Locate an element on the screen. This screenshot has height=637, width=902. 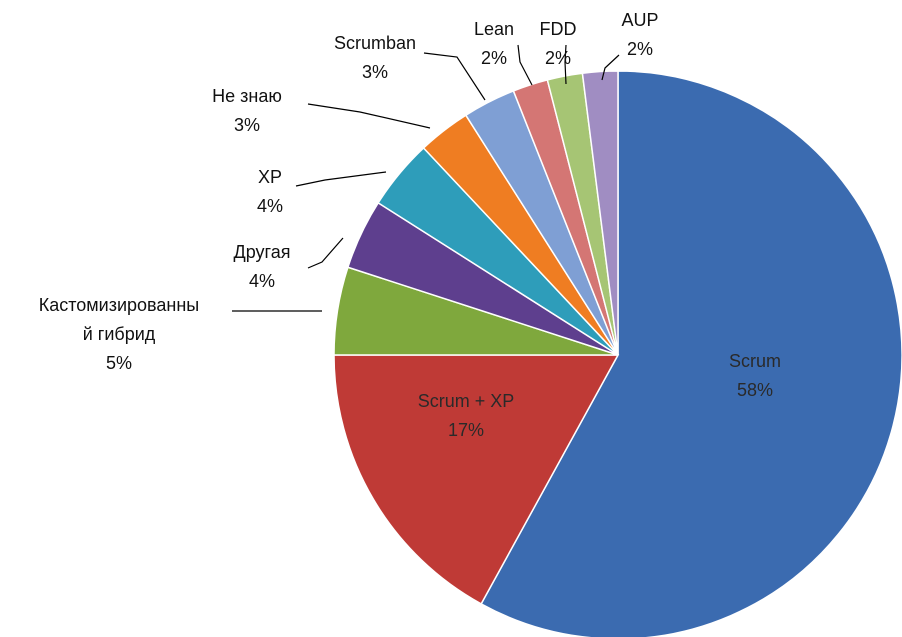
slice-name: AUP is located at coordinates (639, 20).